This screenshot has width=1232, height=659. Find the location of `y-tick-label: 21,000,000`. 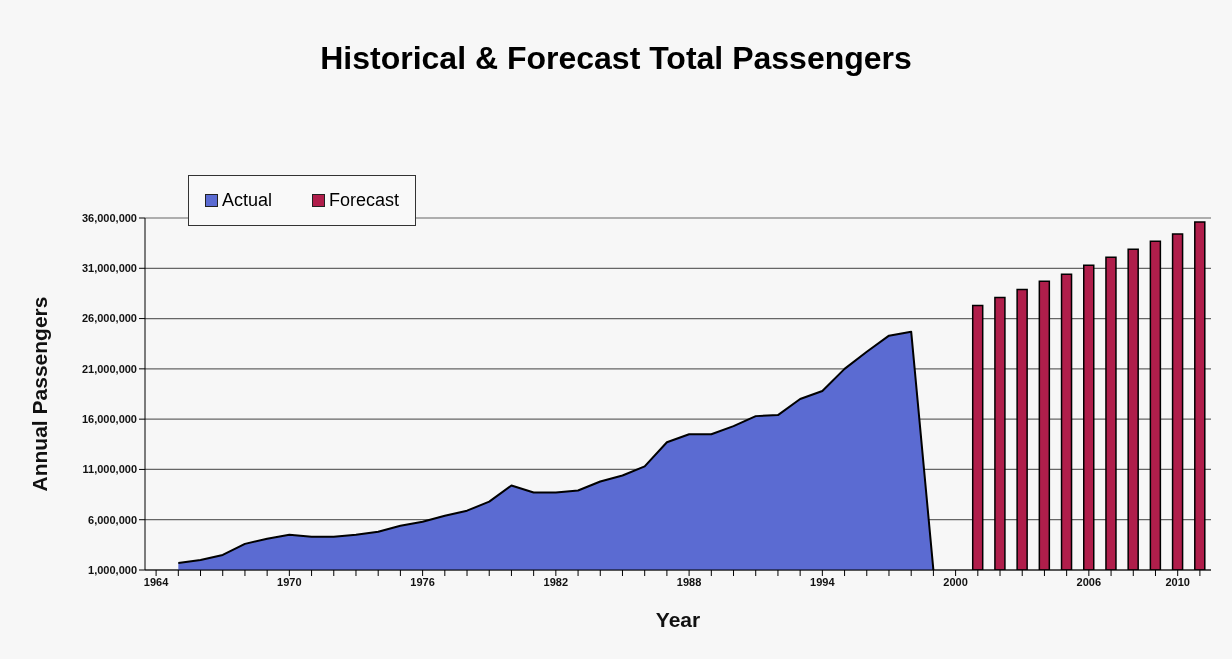

y-tick-label: 21,000,000 is located at coordinates (109, 368).